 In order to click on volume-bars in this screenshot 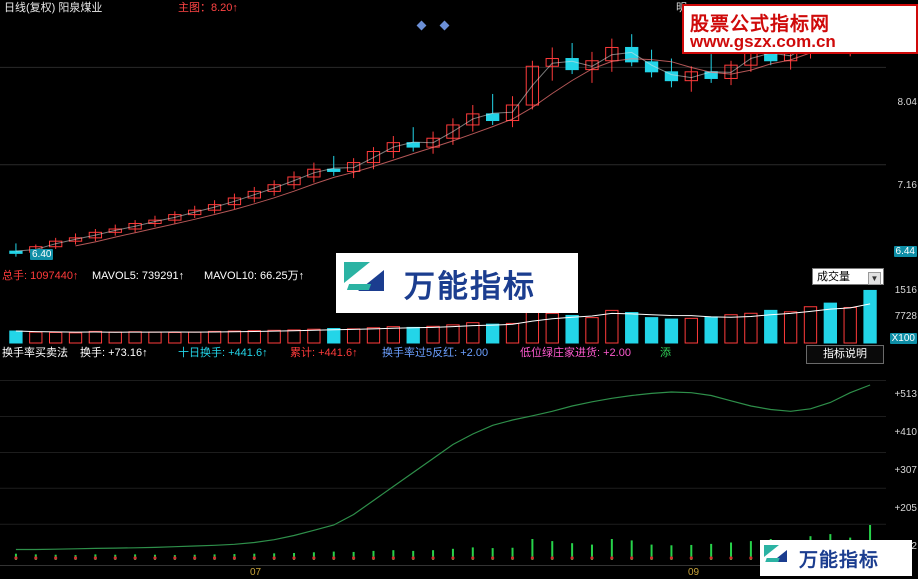, I will do `click(443, 316)`.